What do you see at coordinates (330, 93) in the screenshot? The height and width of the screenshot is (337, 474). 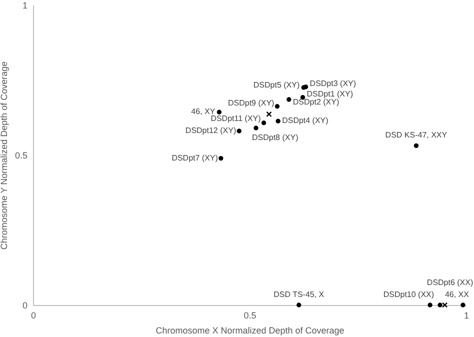 I see `annotation: DSDpt1 (XY)` at bounding box center [330, 93].